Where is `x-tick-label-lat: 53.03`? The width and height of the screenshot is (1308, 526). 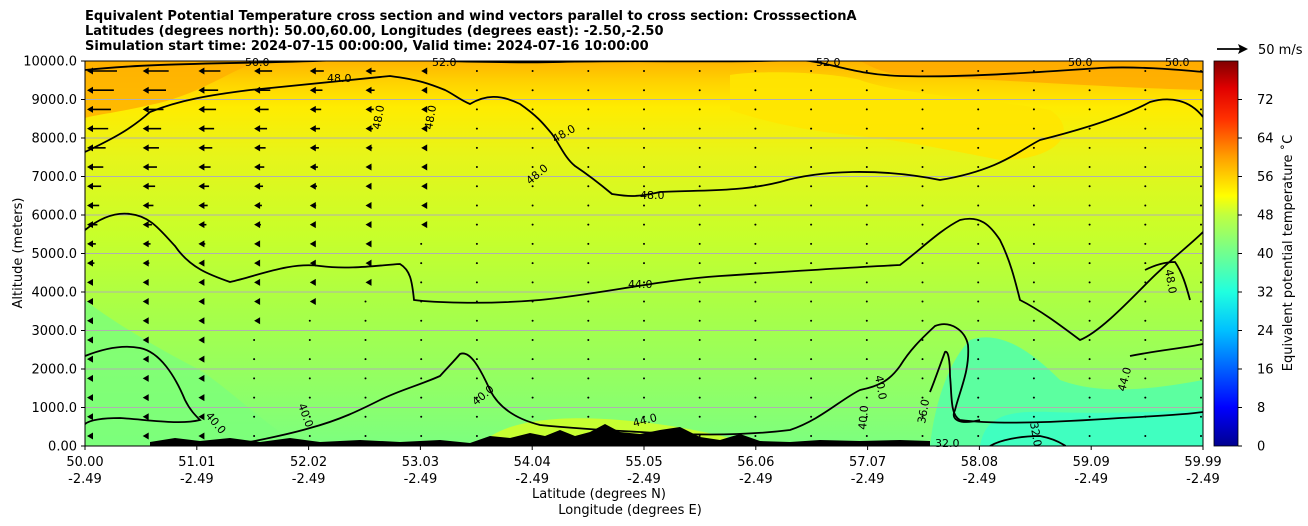 x-tick-label-lat: 53.03 is located at coordinates (420, 462).